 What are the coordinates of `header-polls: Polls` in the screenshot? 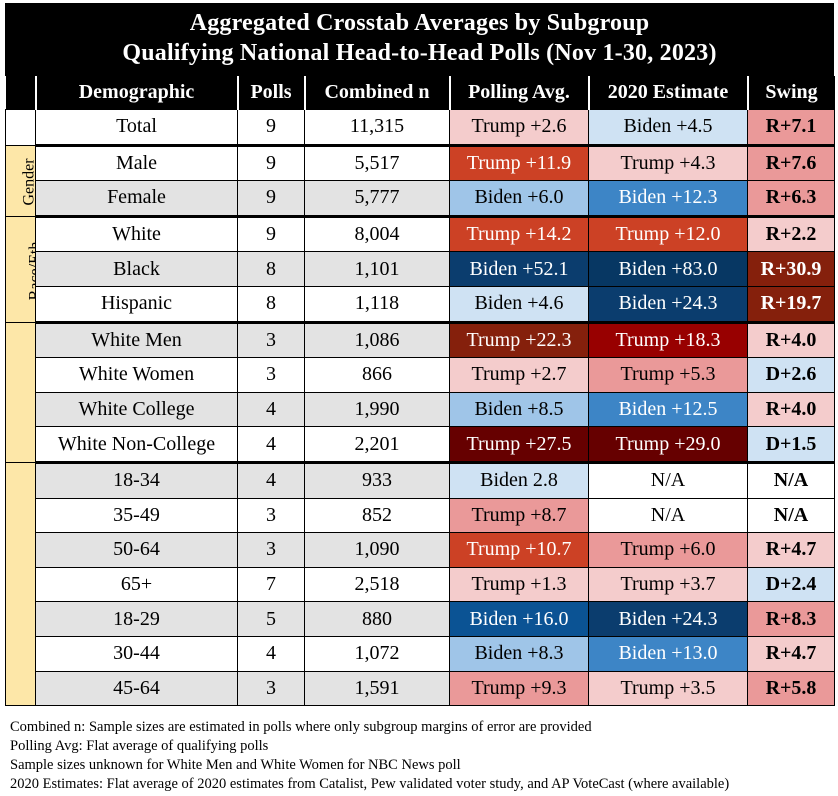 It's located at (270, 93).